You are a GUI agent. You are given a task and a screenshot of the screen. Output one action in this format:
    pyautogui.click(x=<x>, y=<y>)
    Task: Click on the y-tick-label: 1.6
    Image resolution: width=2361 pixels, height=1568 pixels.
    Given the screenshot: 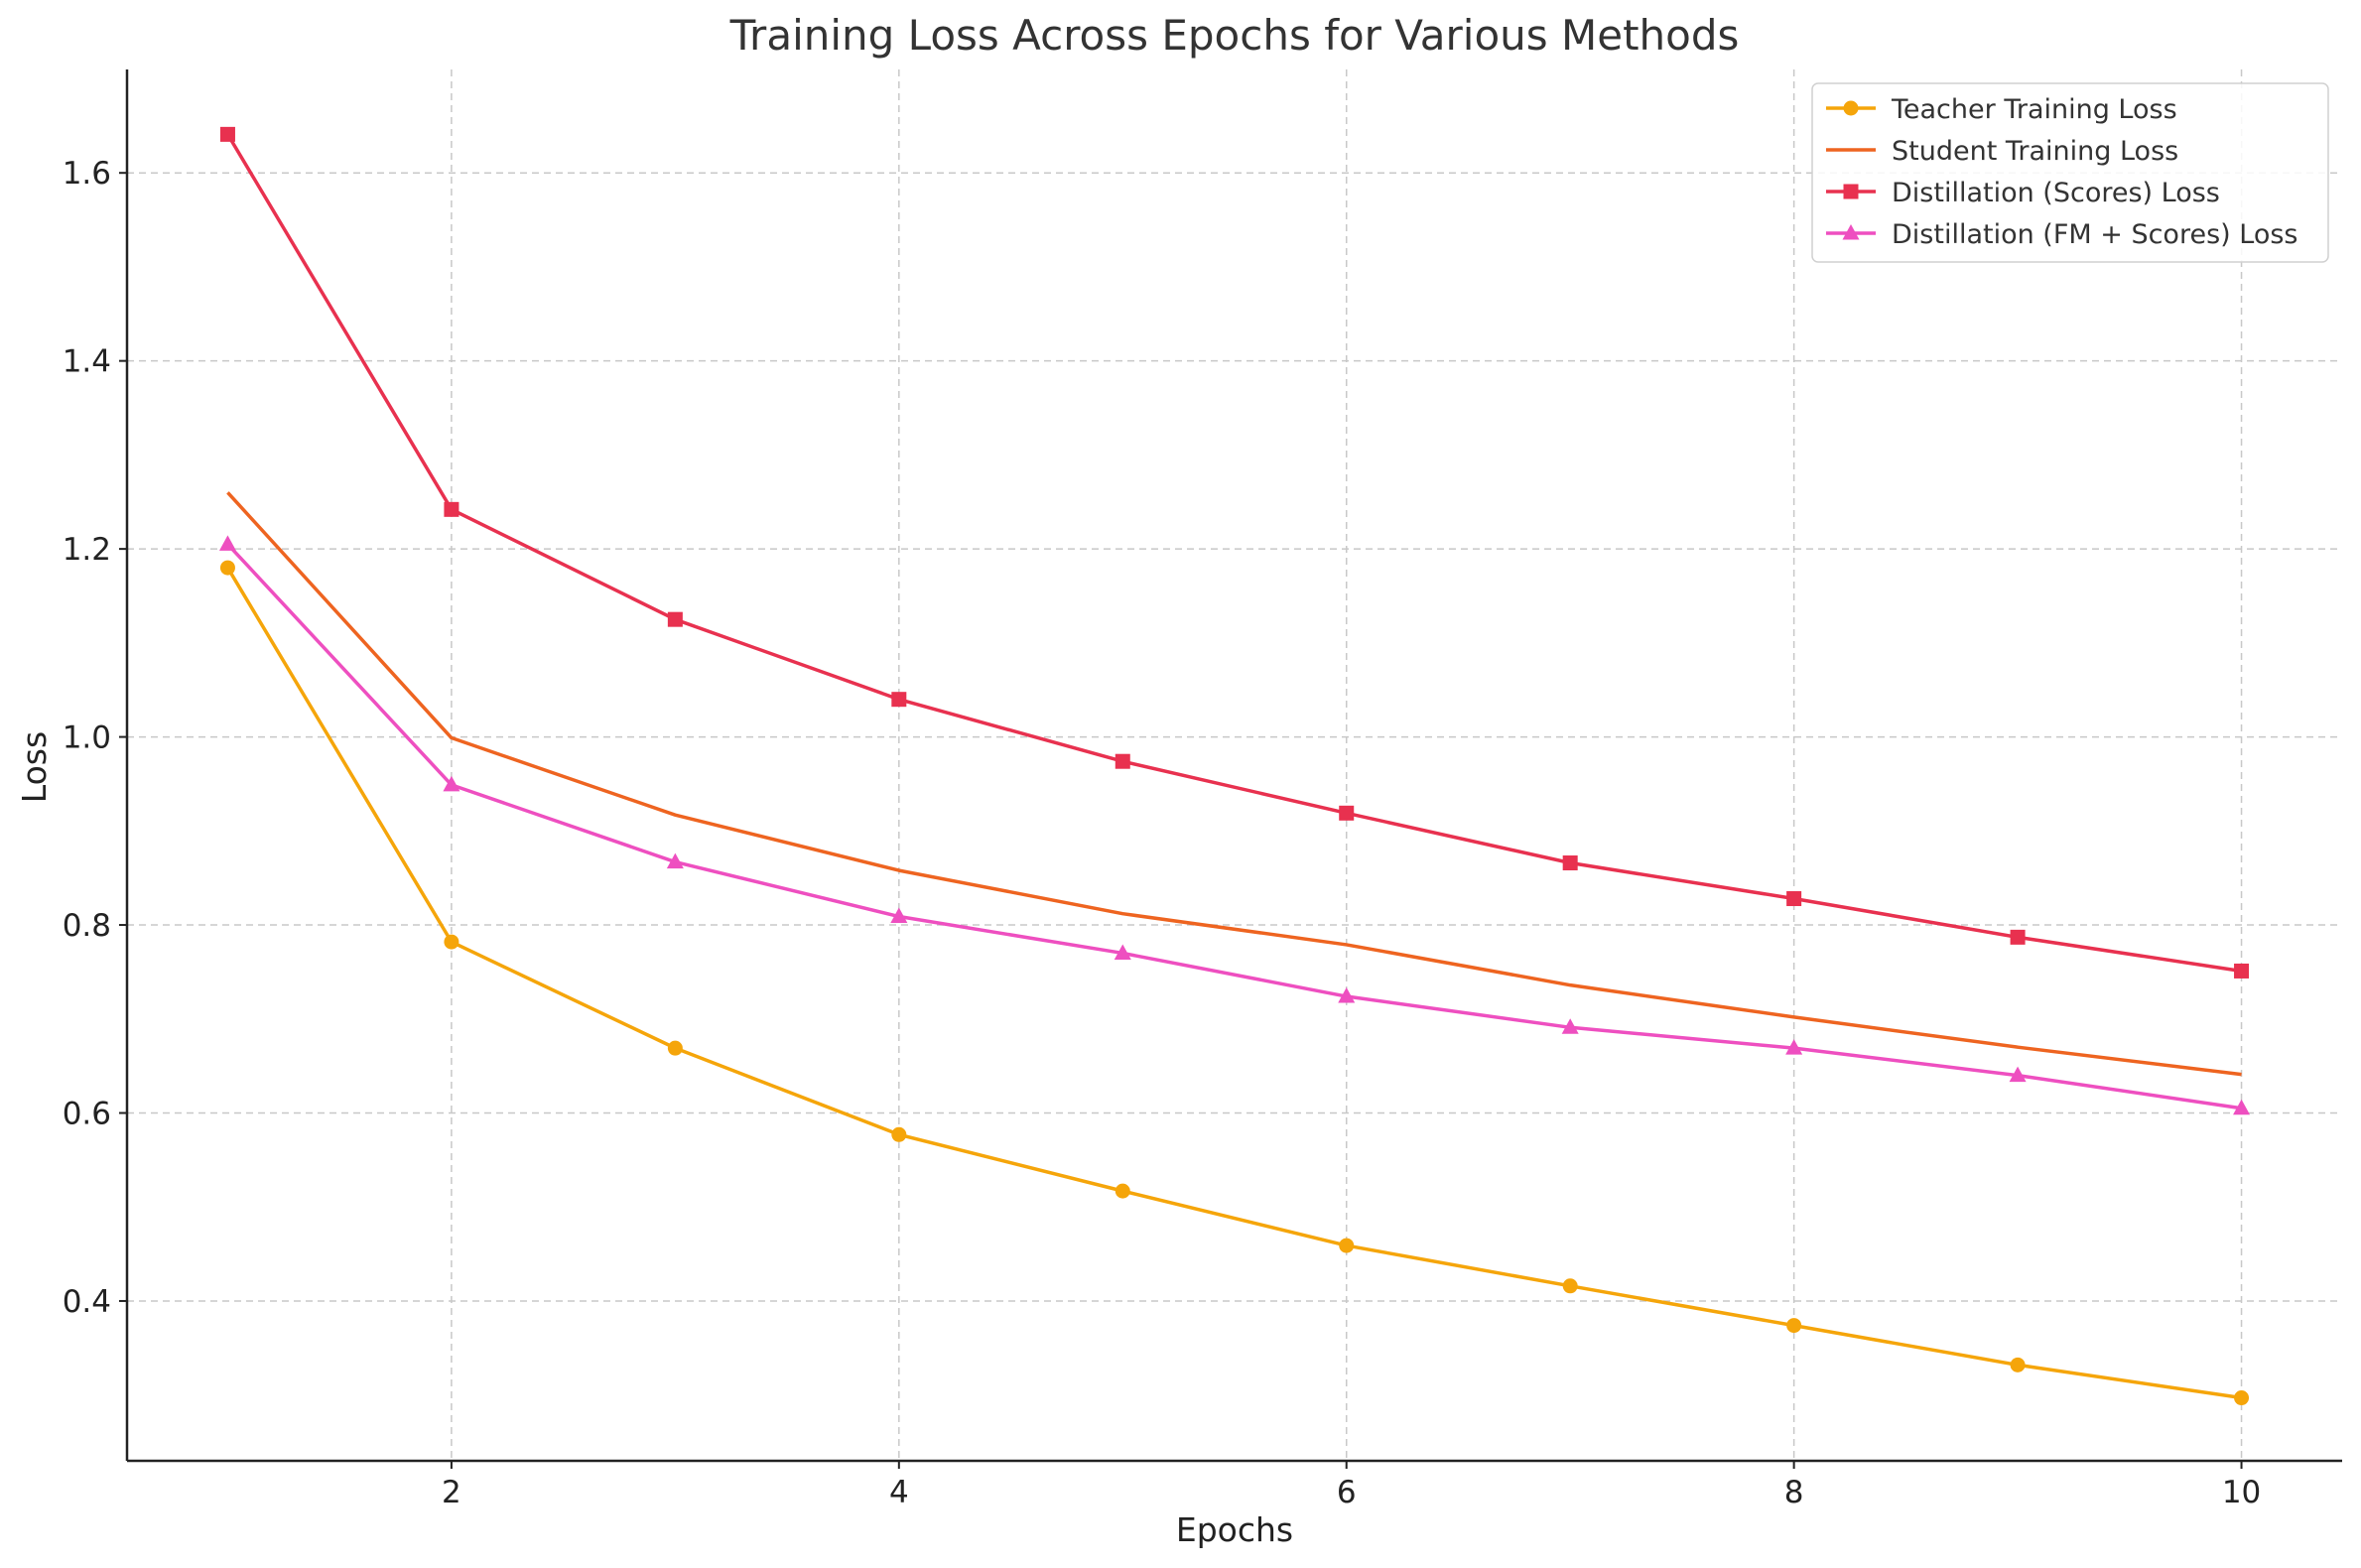 What is the action you would take?
    pyautogui.click(x=87, y=174)
    